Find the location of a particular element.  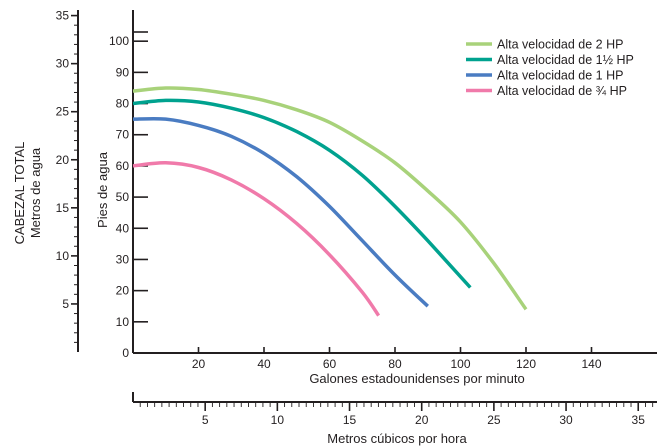

y-tick-label: 60 is located at coordinates (123, 166).